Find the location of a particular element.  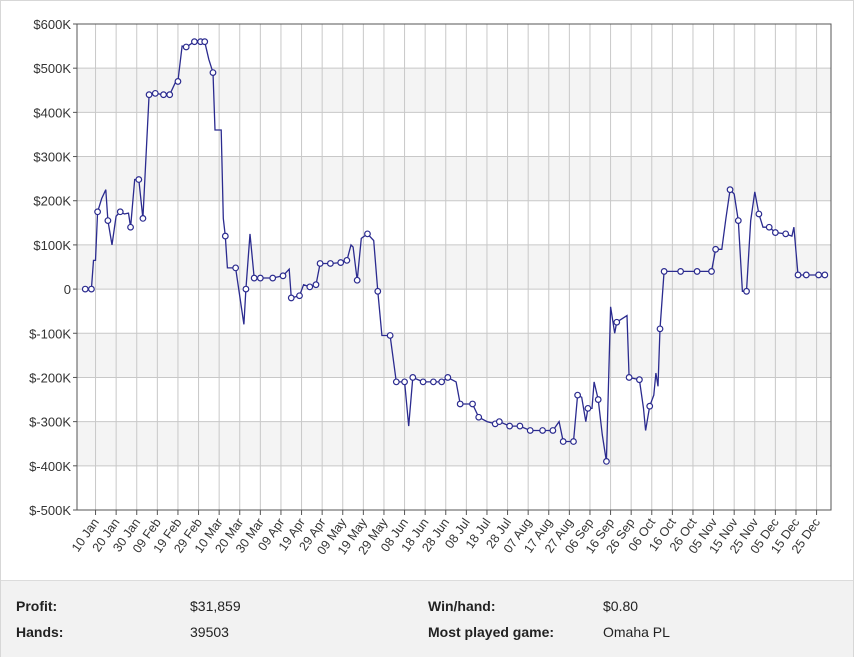

y-tick-label: 0 is located at coordinates (67, 289).